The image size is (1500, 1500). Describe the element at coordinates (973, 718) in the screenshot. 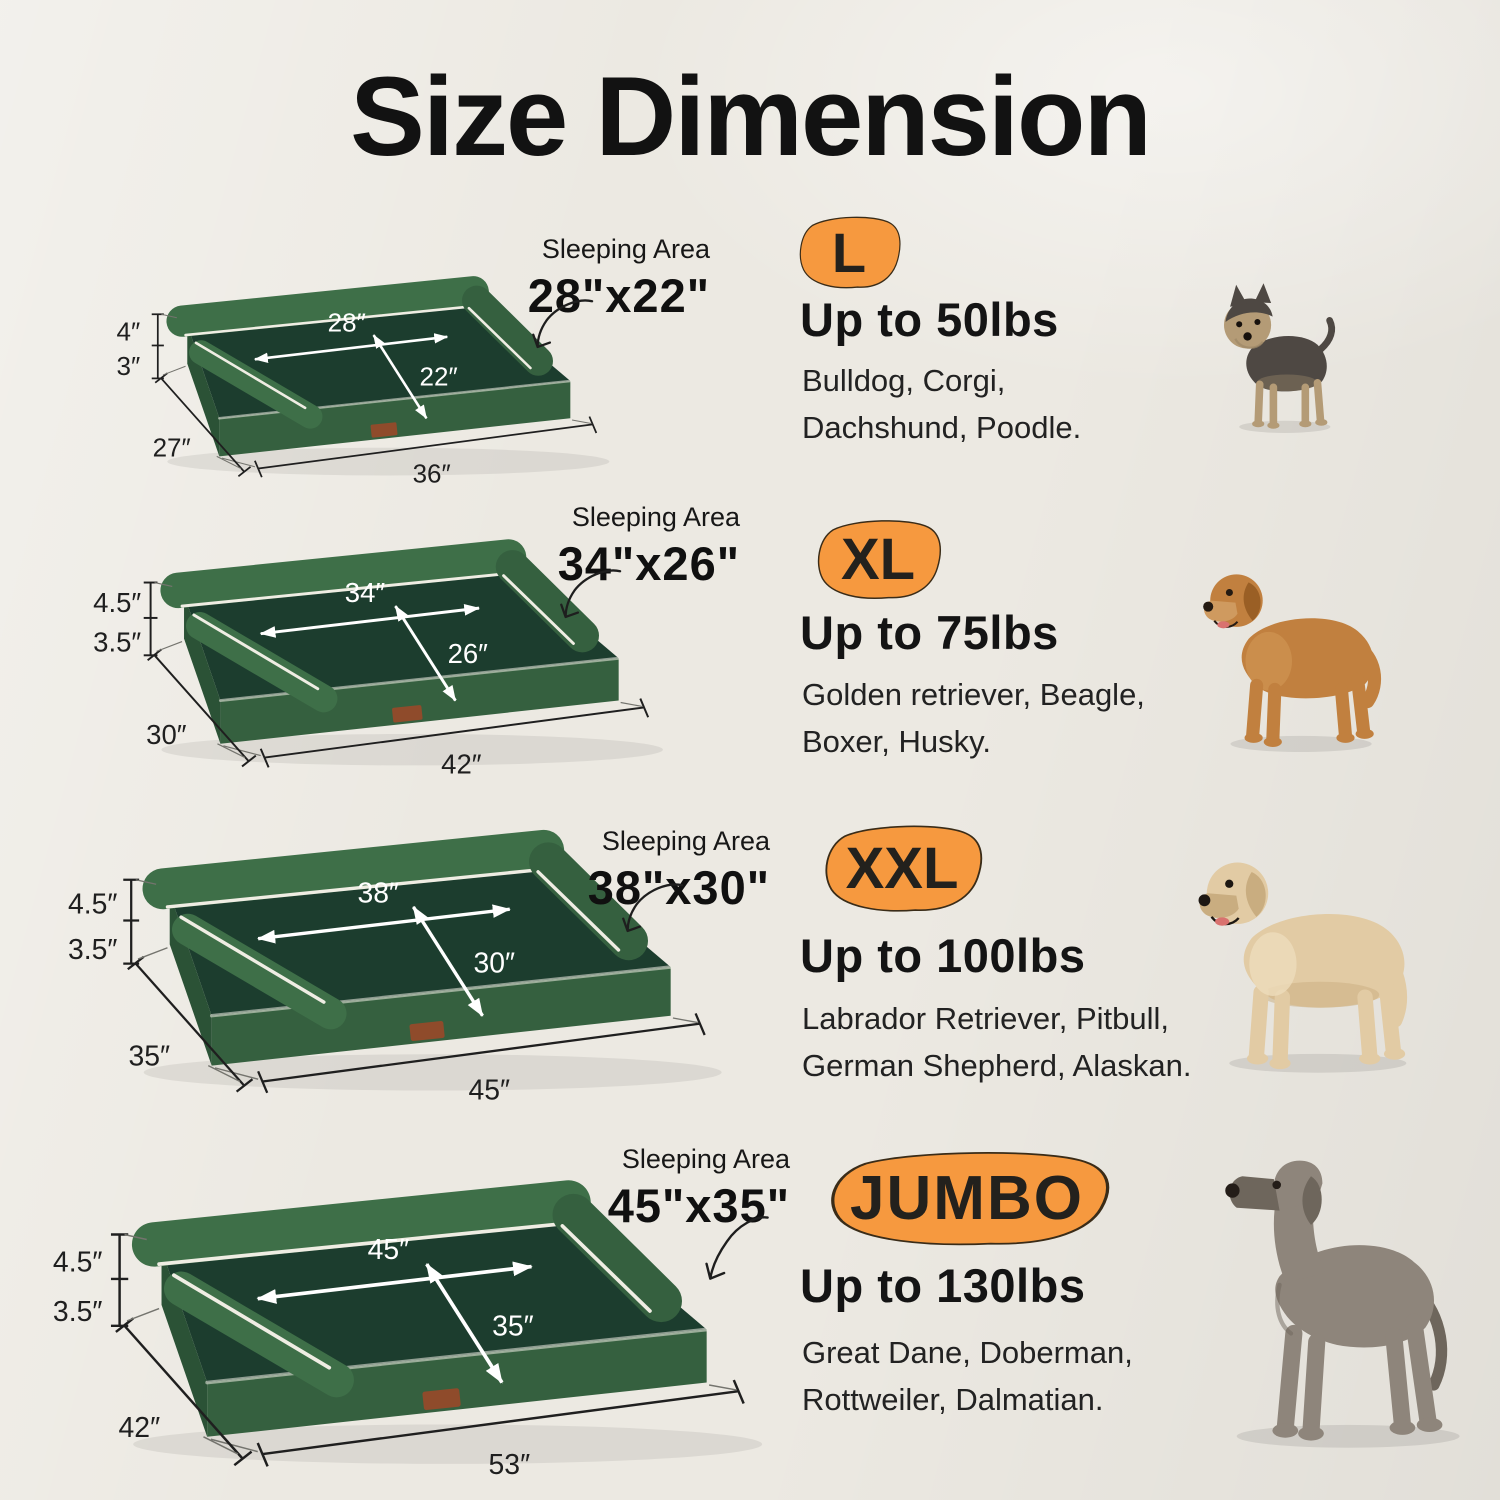

I see `breed-list: Golden retriever, Beagle, Boxer, Husky.` at that location.